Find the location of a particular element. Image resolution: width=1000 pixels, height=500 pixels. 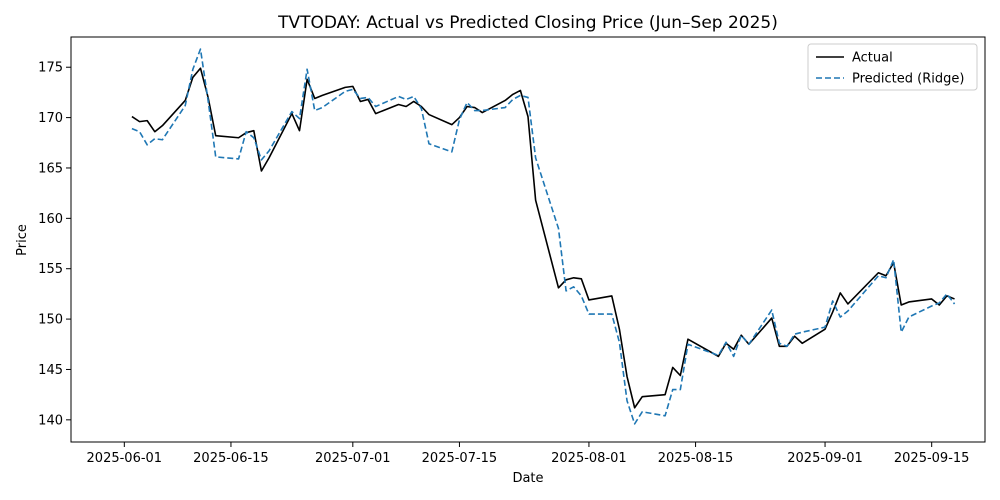

x-tick-label: 2025-09-01 is located at coordinates (825, 458).